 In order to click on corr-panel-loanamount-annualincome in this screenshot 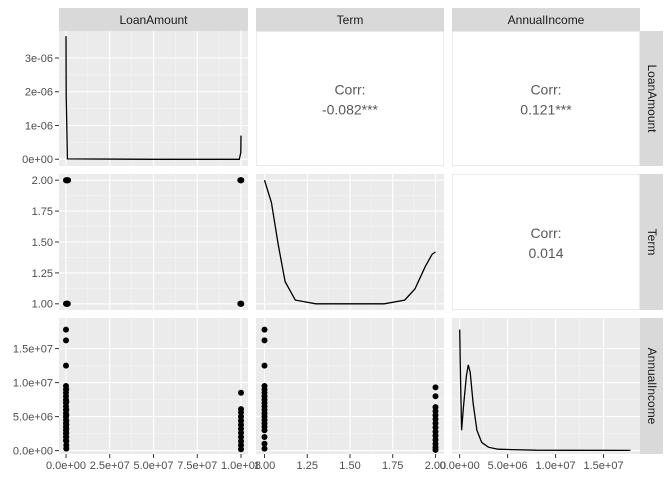, I will do `click(546, 98)`.